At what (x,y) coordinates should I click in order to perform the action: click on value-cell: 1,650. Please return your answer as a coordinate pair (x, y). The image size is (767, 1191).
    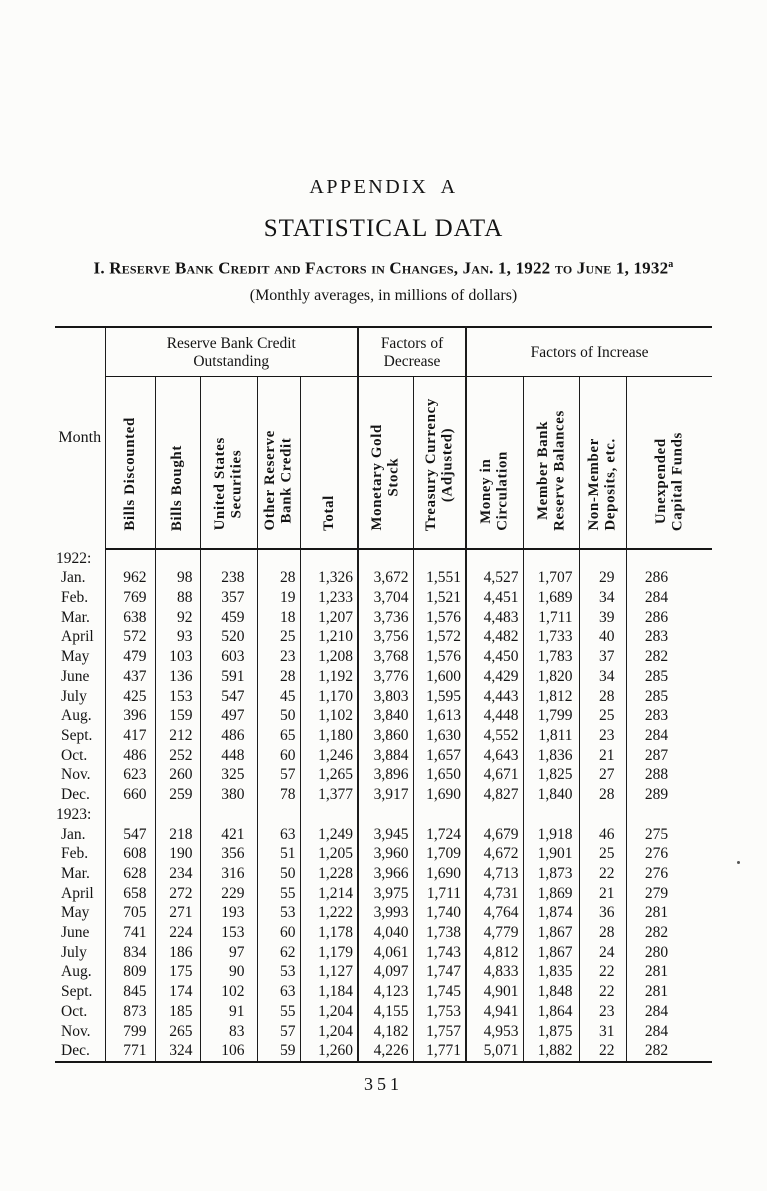
    Looking at the image, I should click on (439, 775).